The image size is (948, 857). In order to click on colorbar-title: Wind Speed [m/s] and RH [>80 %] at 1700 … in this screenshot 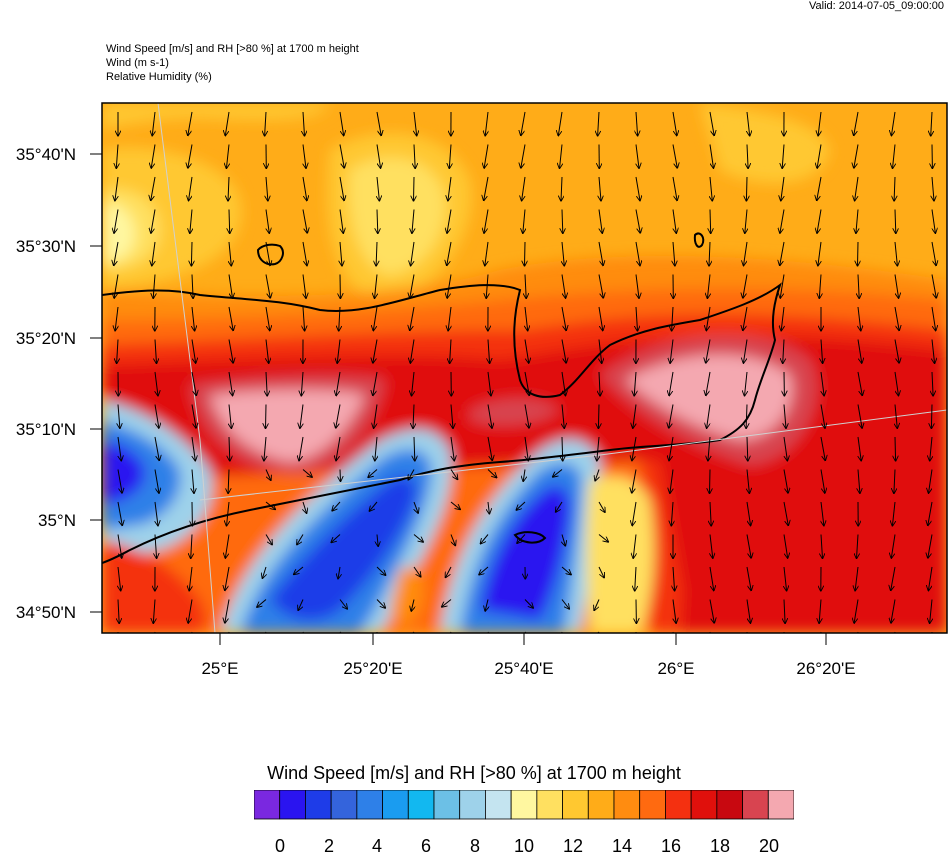, I will do `click(474, 773)`.